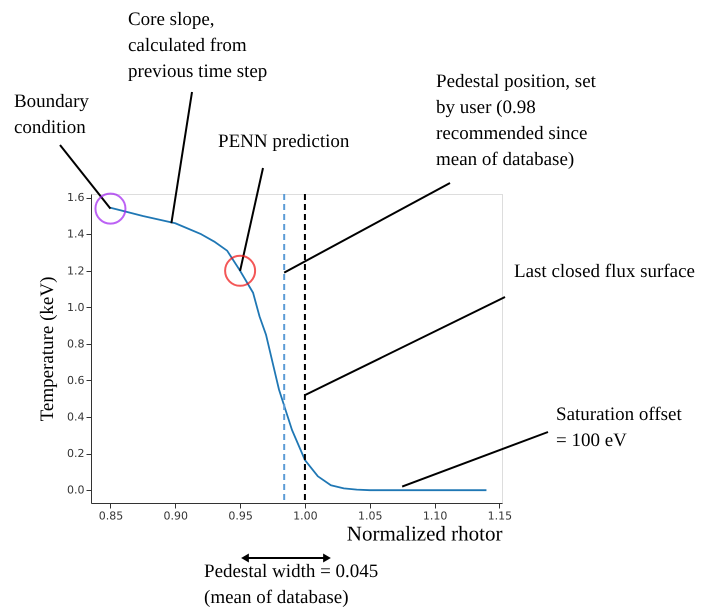 The height and width of the screenshot is (609, 722). What do you see at coordinates (370, 516) in the screenshot?
I see `x-tick-label: 1.05` at bounding box center [370, 516].